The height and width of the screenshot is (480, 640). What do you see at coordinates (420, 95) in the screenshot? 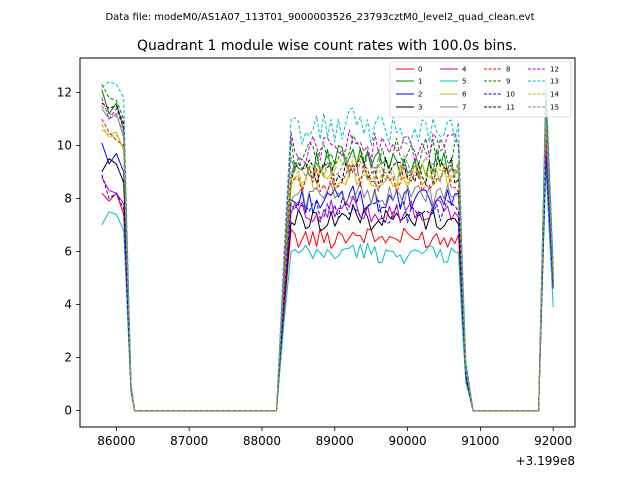
I see `legend-label-2: 2` at bounding box center [420, 95].